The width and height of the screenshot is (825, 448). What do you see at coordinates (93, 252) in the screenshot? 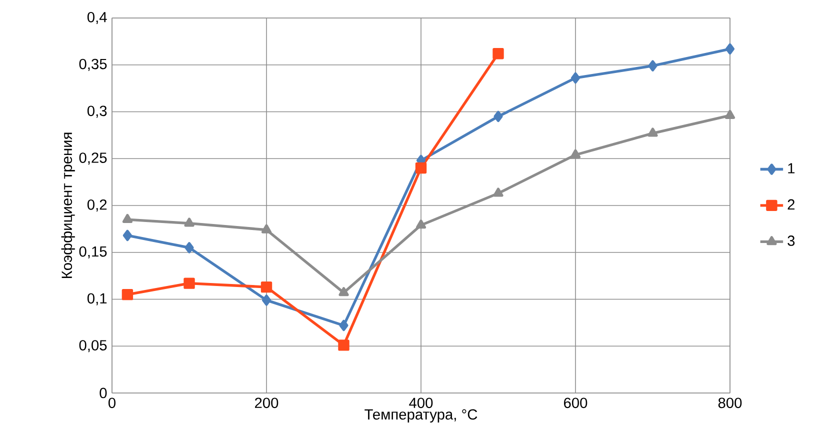
I see `y-tick-label: 0,15` at bounding box center [93, 252].